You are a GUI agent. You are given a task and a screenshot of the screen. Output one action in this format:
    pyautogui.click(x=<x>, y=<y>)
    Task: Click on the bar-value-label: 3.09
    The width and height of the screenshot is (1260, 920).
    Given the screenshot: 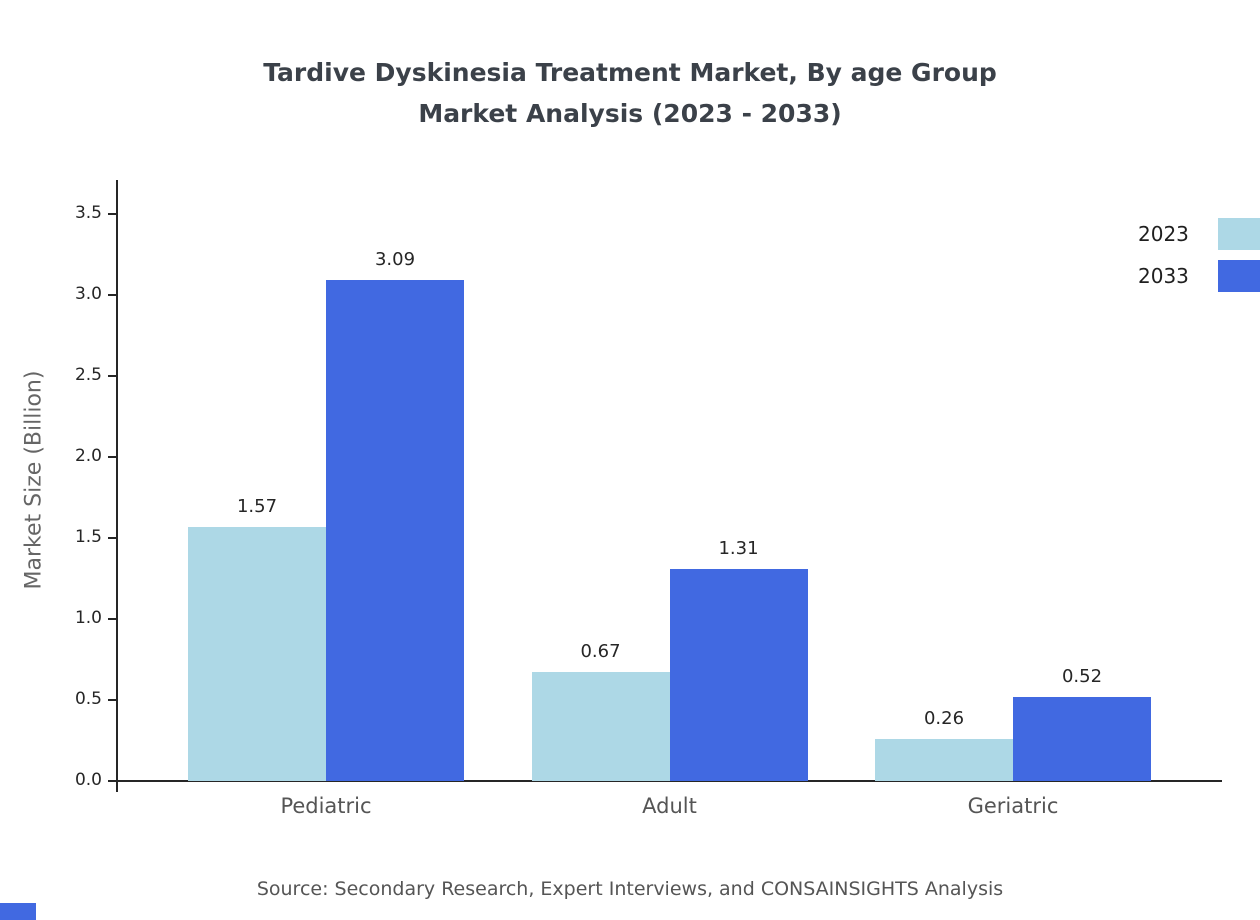 What is the action you would take?
    pyautogui.click(x=395, y=260)
    